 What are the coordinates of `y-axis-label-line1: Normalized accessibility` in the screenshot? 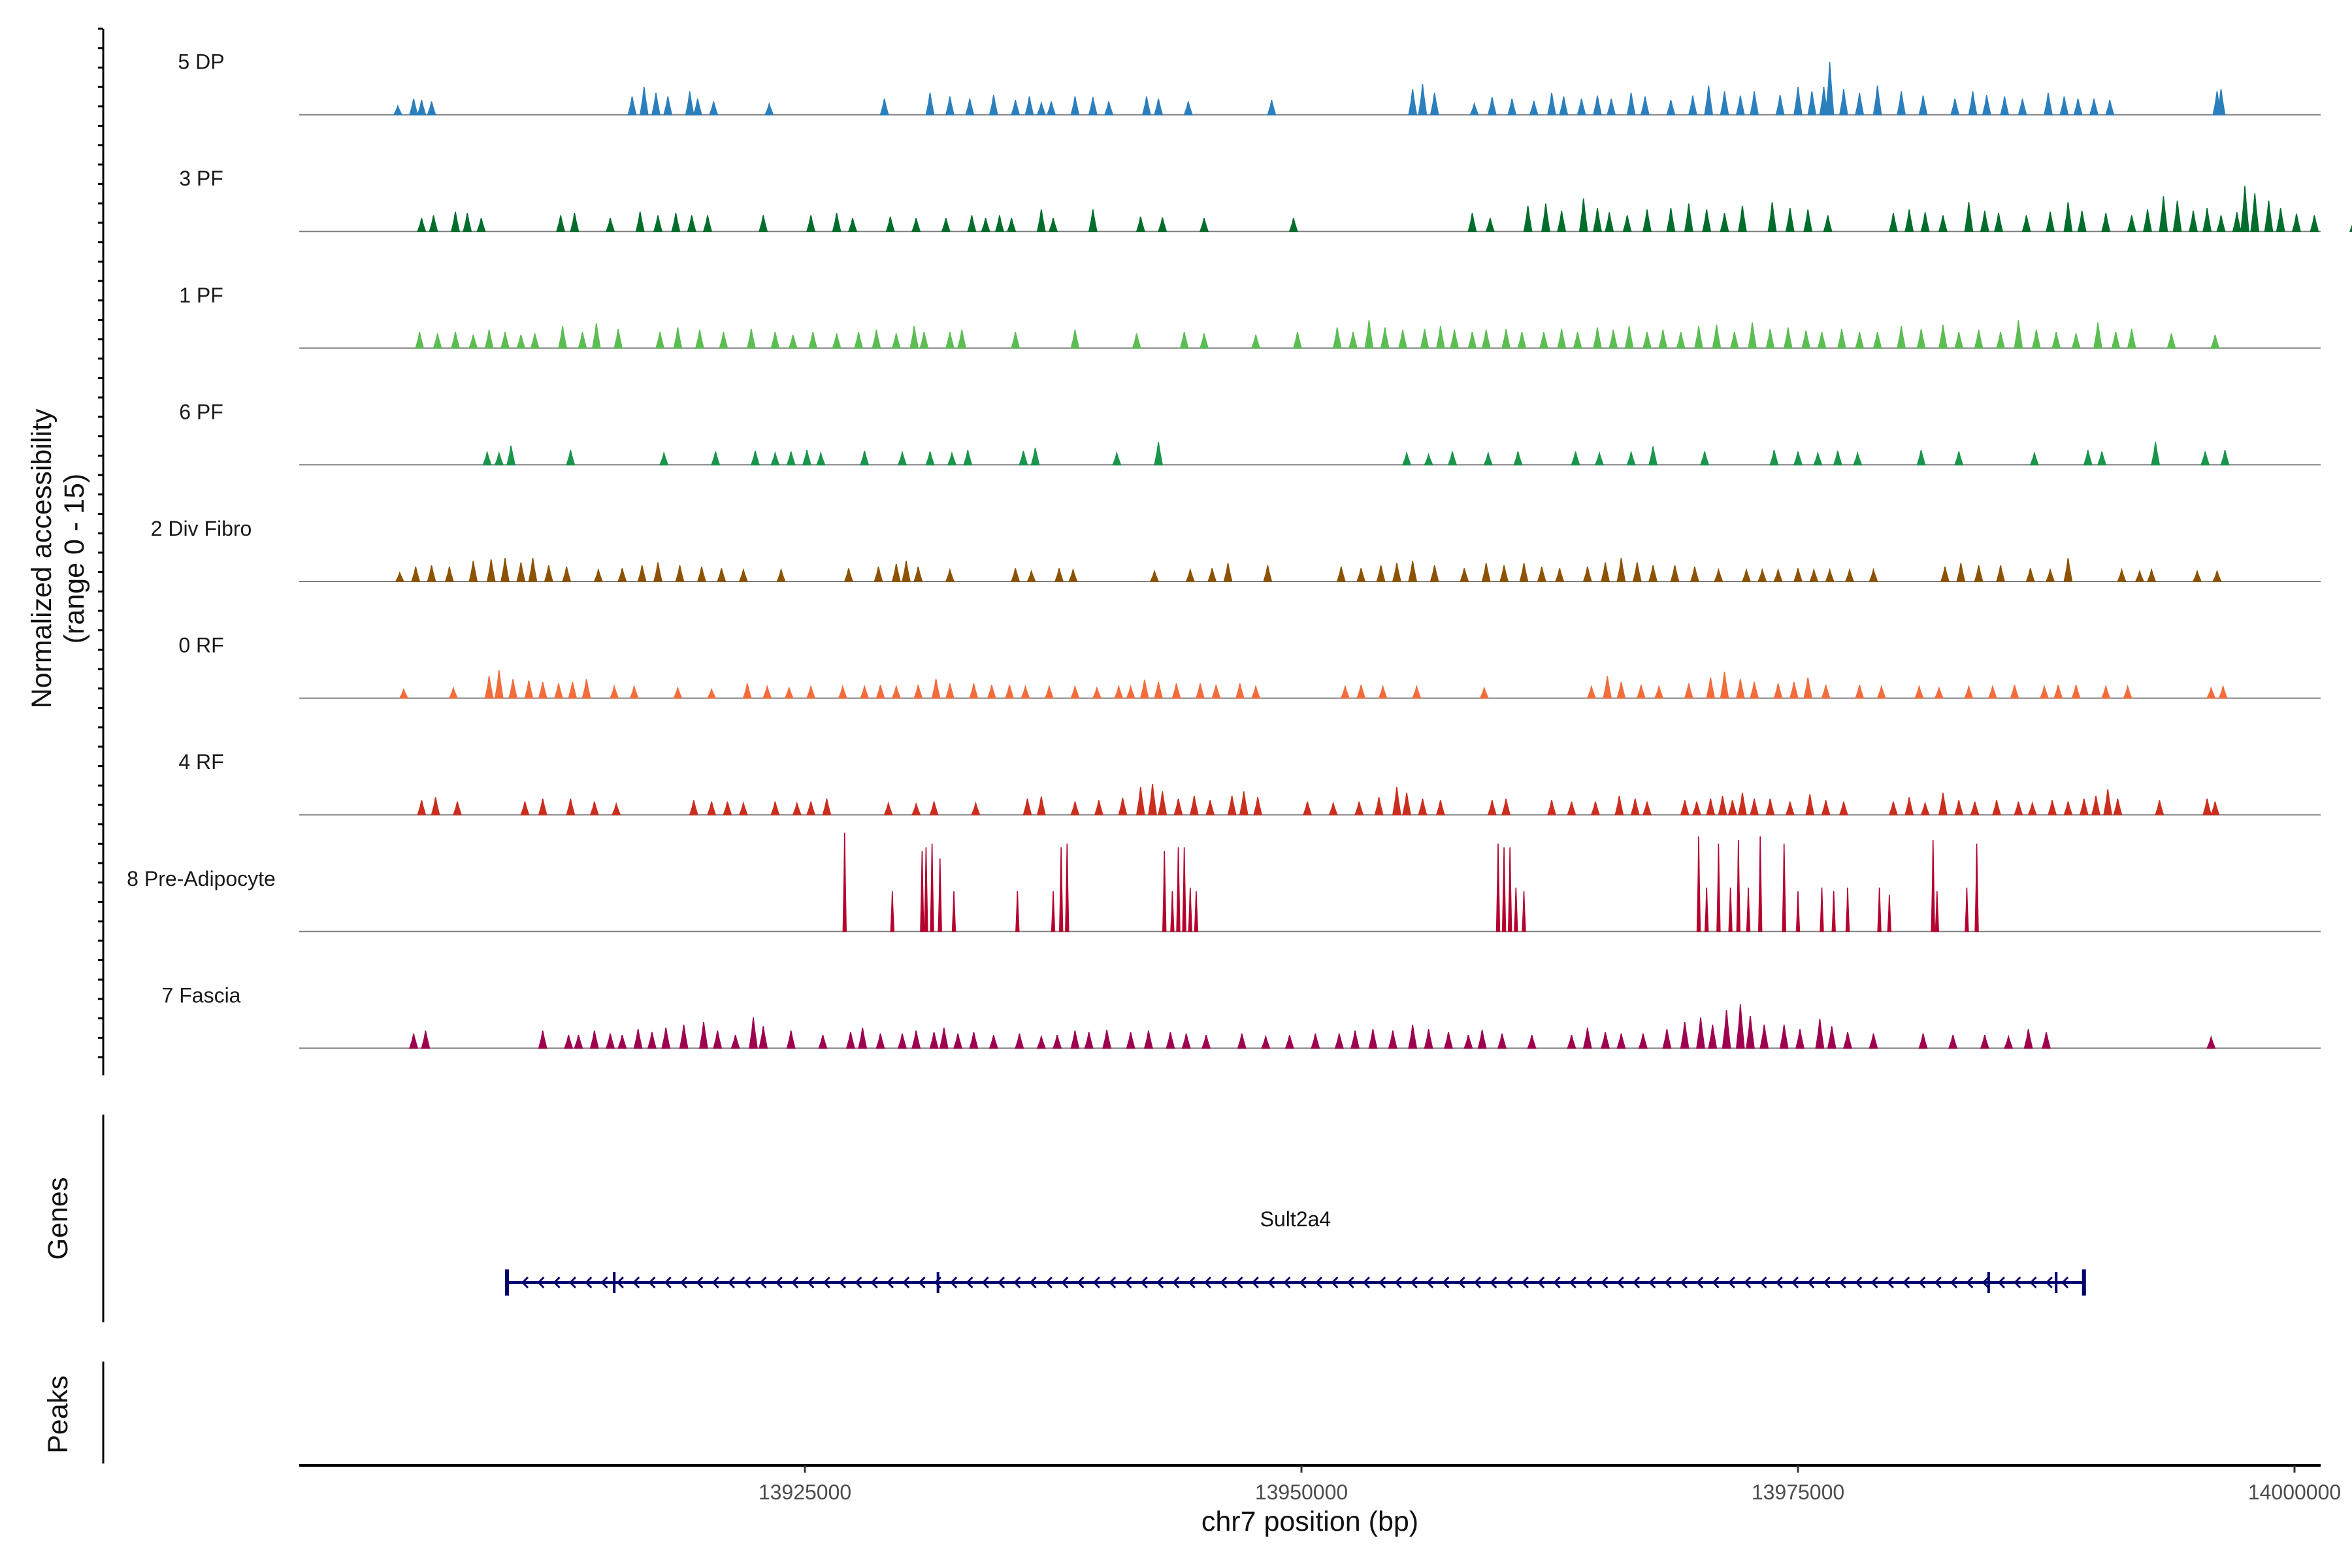 It's located at (41, 558).